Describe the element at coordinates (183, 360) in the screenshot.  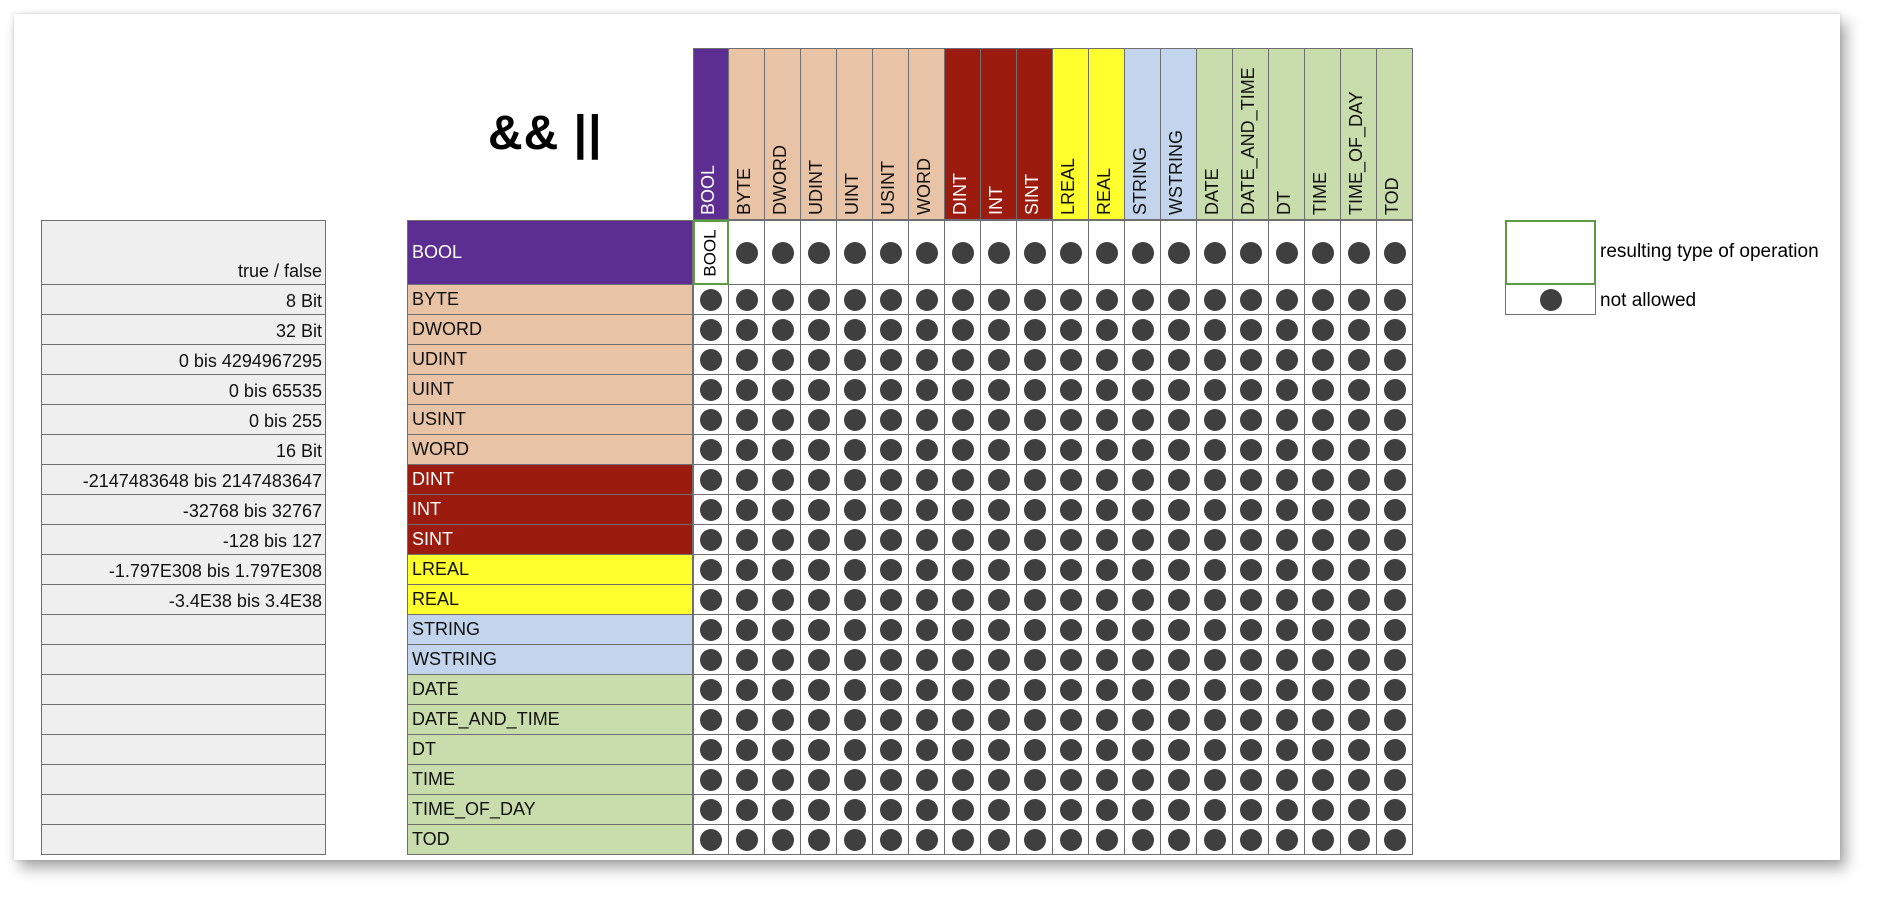
I see `type-range-cell: 0 bis 4294967295` at that location.